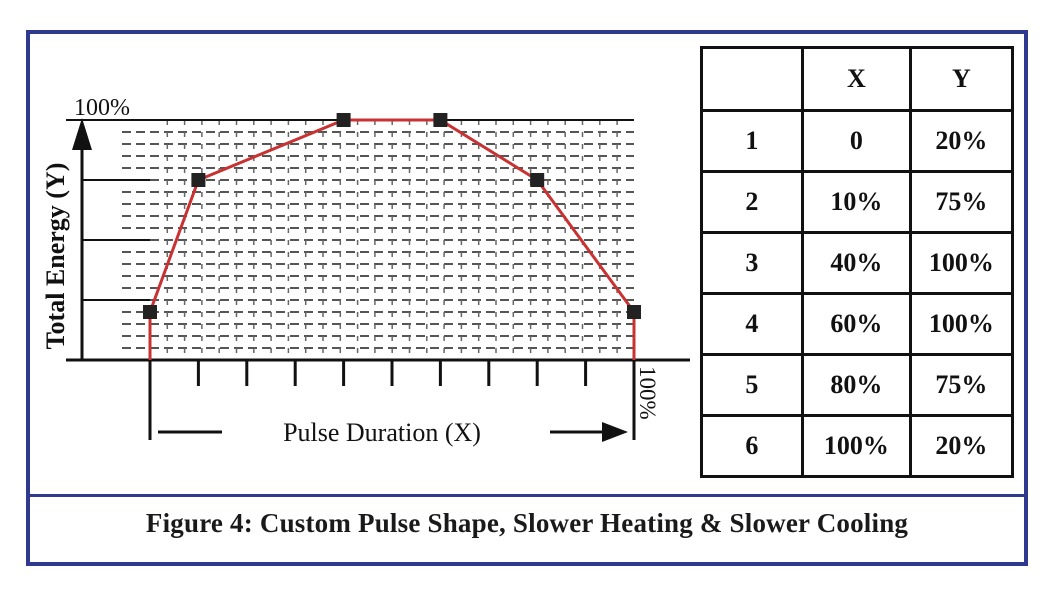  Describe the element at coordinates (55, 256) in the screenshot. I see `y-axis-title: Total Energy (Y)` at that location.